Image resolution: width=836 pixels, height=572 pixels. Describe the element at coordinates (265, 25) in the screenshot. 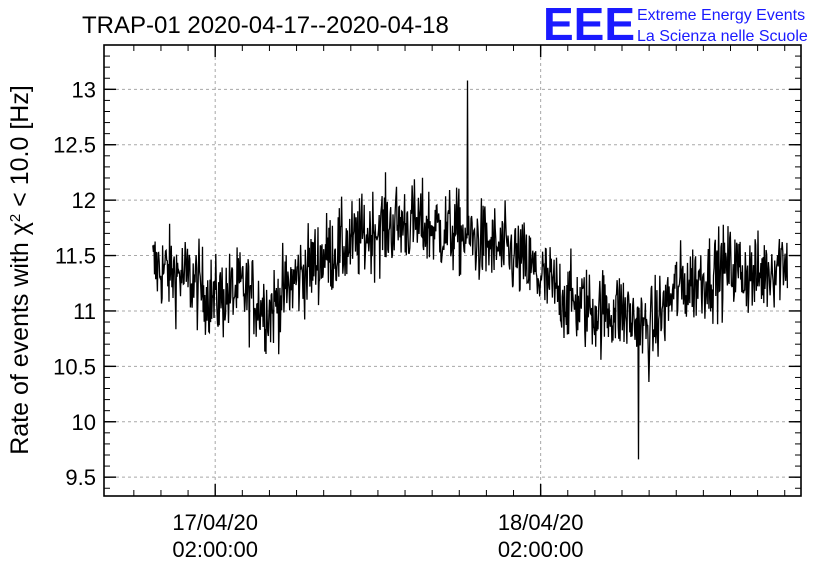

I see `chart-title: TRAP-01 2020-04-17--2020-04-18` at that location.